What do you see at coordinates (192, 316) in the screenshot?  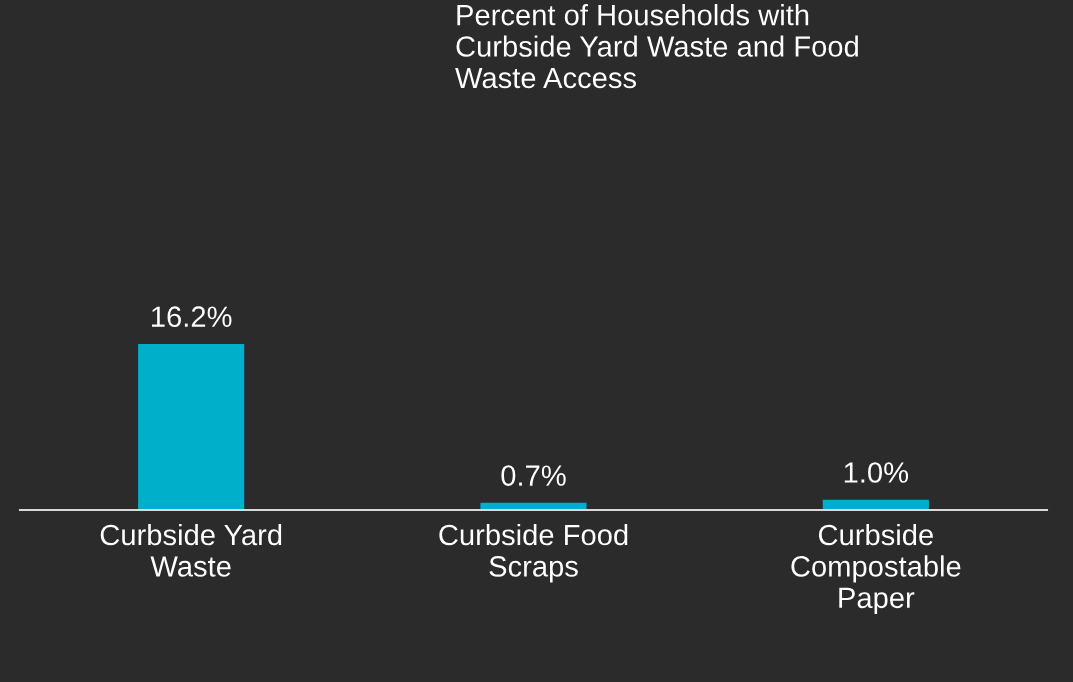 I see `data-label: 16.2%` at bounding box center [192, 316].